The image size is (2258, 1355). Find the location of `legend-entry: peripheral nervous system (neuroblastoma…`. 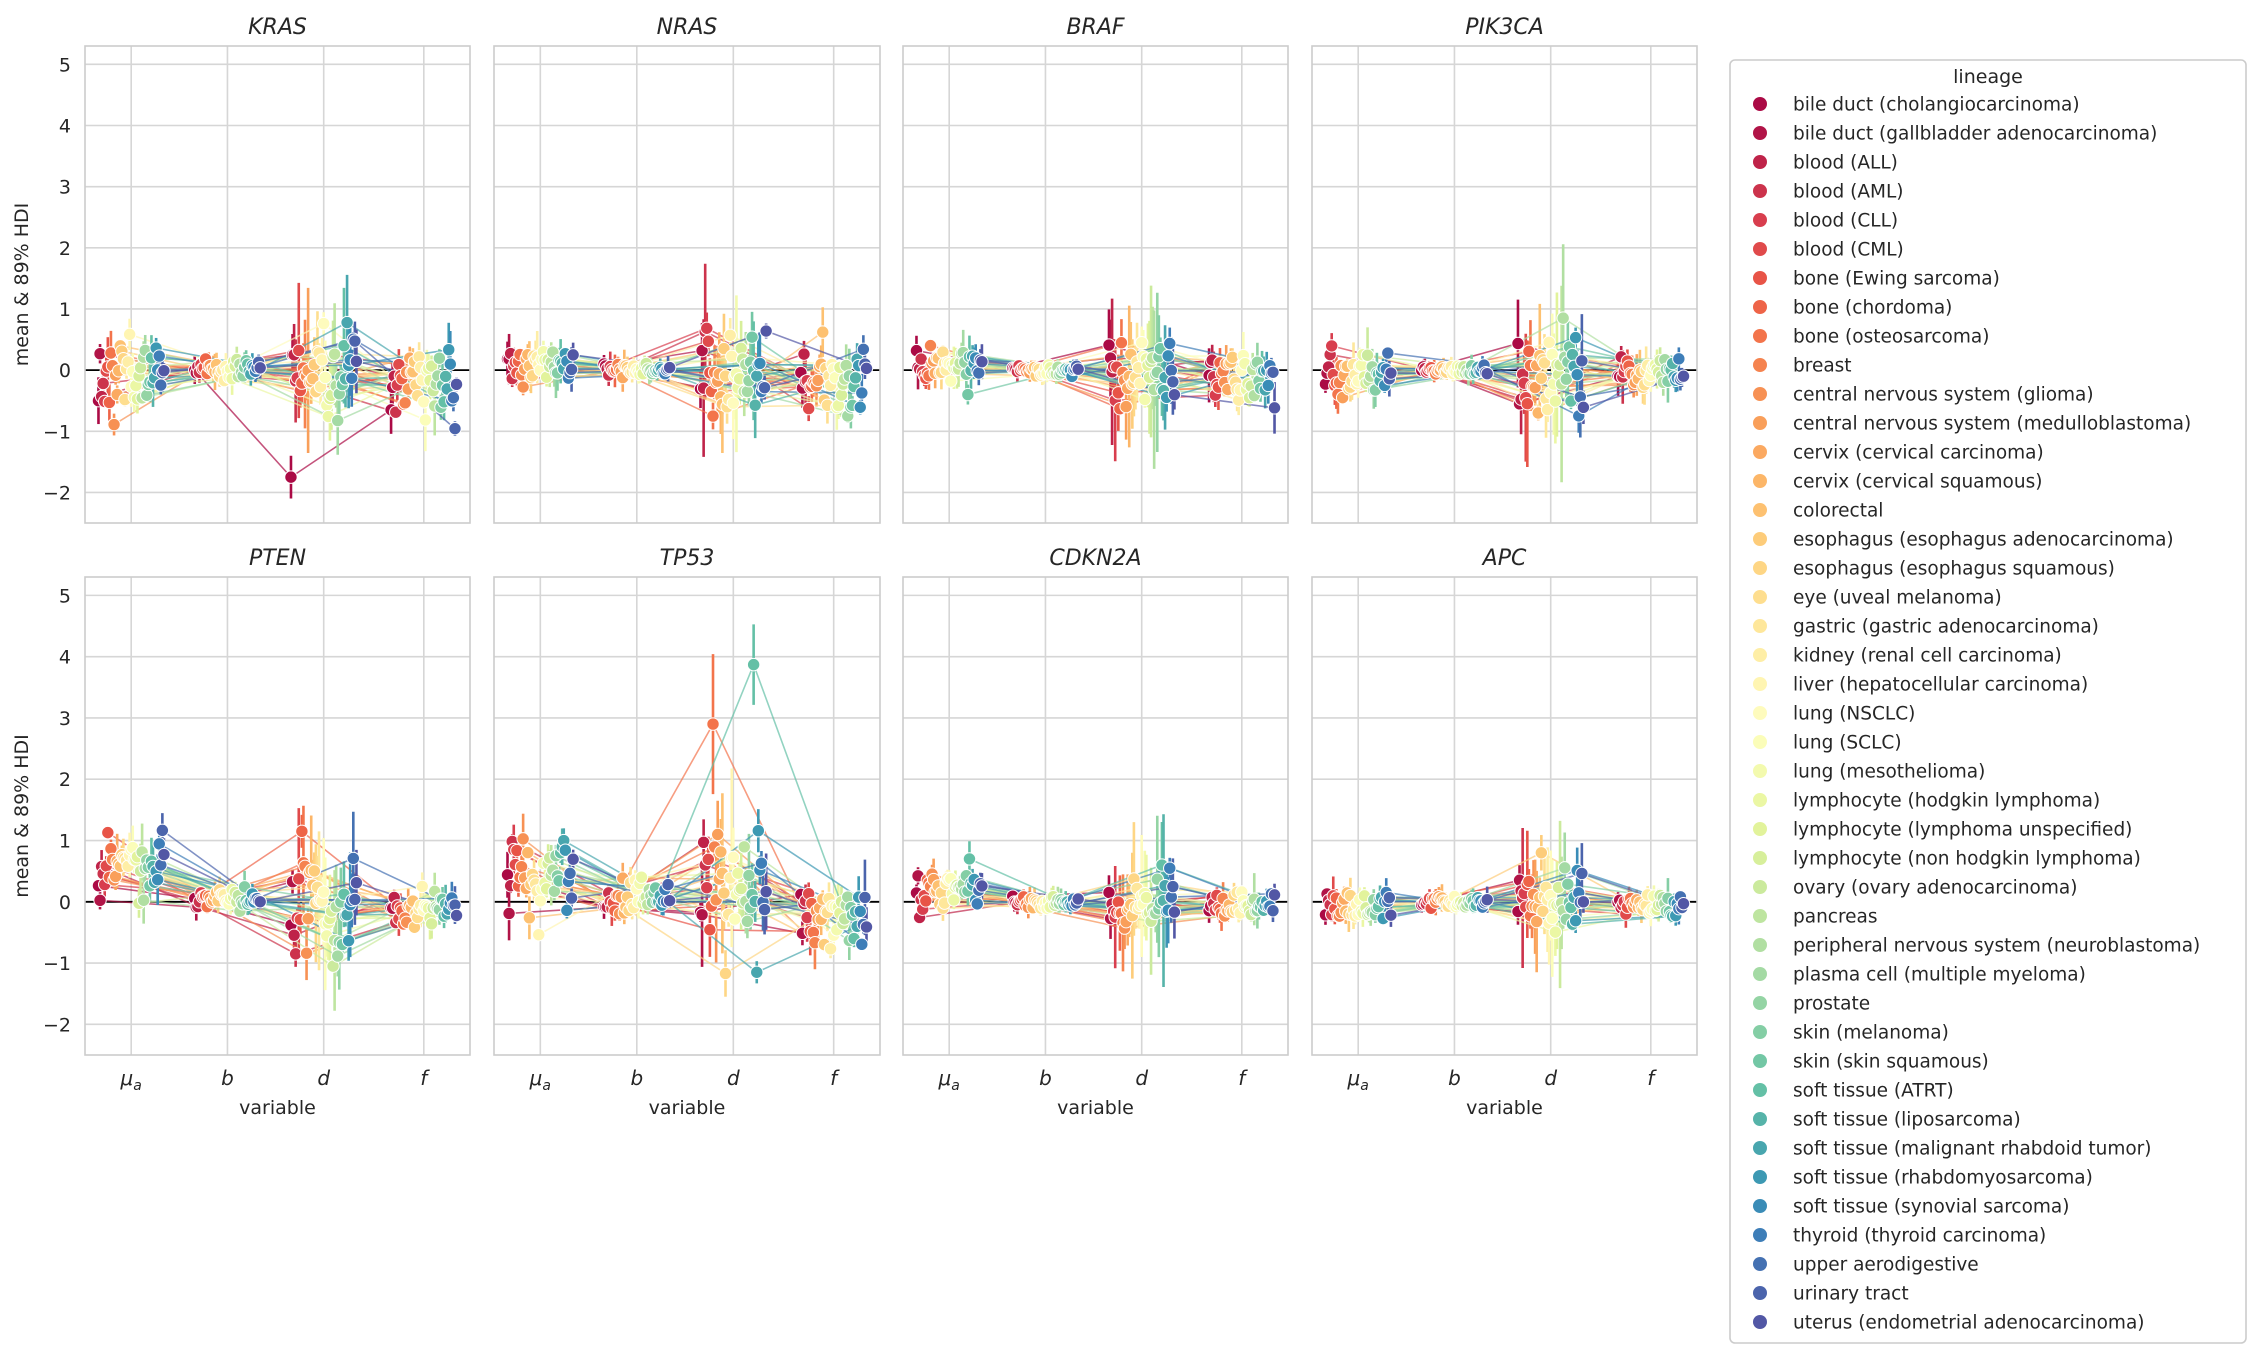

legend-entry: peripheral nervous system (neuroblastoma… is located at coordinates (1976, 946).